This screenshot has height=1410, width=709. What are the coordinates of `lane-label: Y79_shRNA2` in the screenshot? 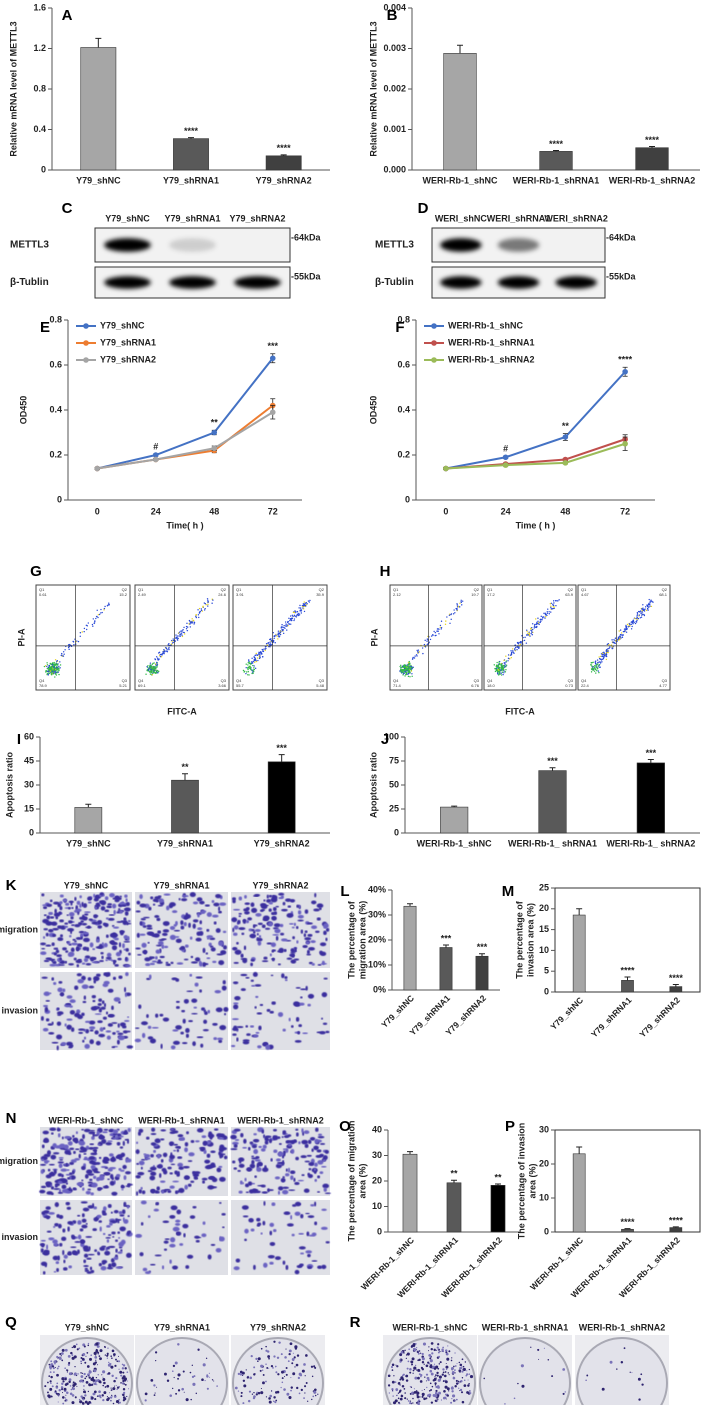 It's located at (257, 218).